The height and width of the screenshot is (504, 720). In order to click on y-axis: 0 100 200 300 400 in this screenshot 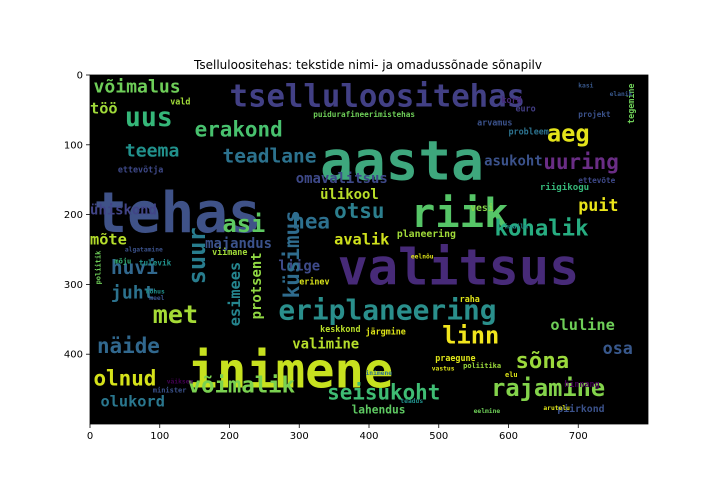, I will do `click(77, 216)`.